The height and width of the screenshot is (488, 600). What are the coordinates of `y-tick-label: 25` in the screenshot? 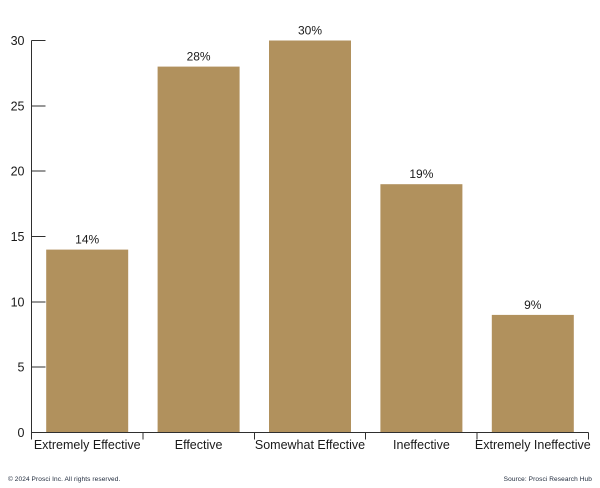 It's located at (18, 106).